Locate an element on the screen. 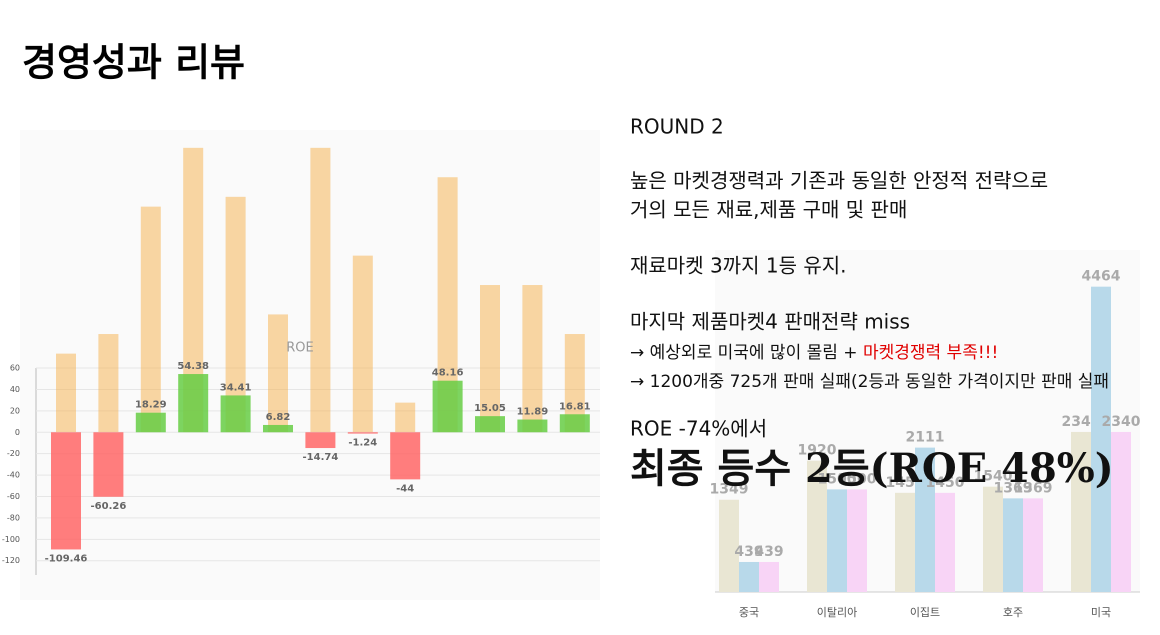 This screenshot has width=1160, height=635. value-label: 18.29 is located at coordinates (151, 405).